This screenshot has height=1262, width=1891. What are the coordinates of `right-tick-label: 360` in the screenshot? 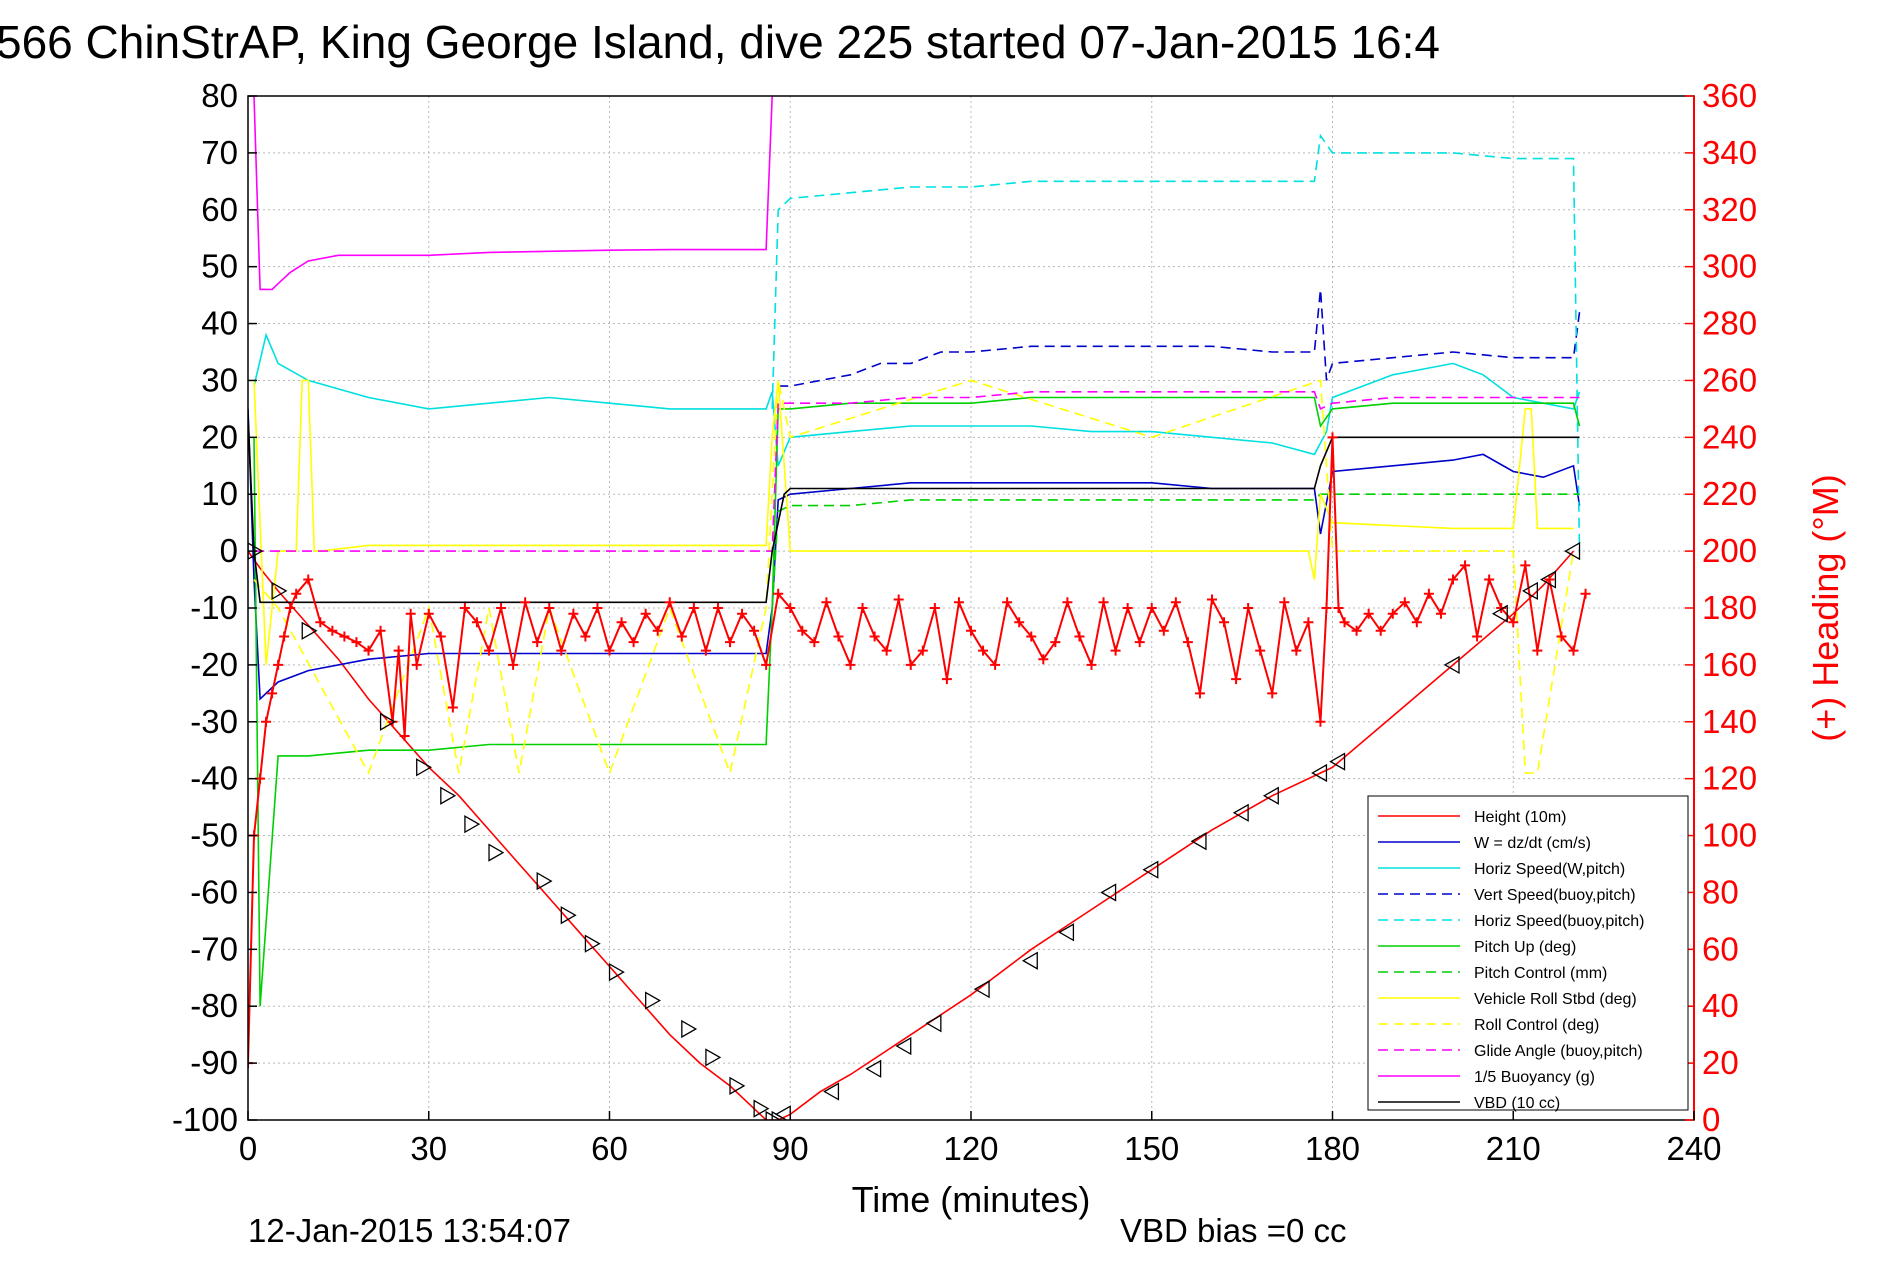 It's located at (1729, 95).